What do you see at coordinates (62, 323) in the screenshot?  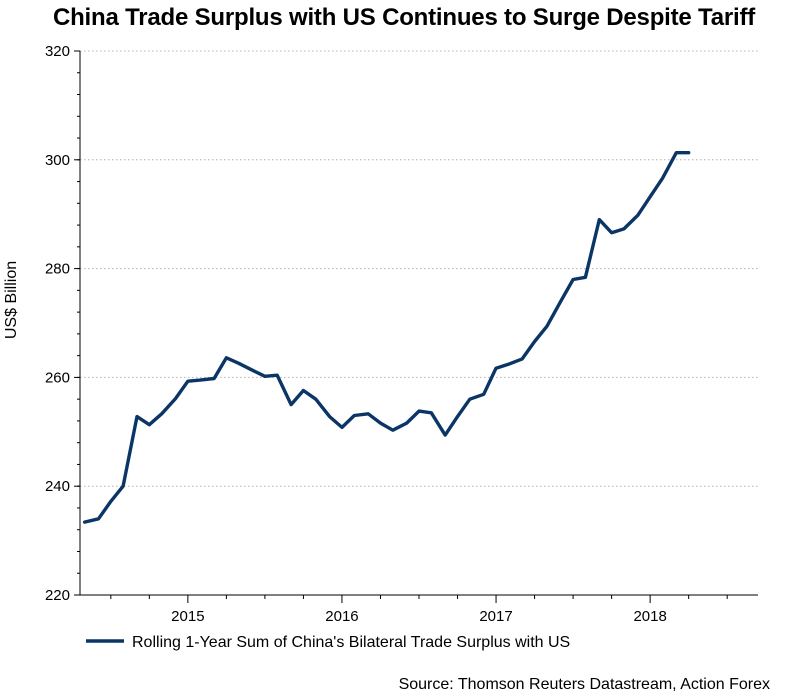 I see `y-ticks: 220 240 260 280 300 320` at bounding box center [62, 323].